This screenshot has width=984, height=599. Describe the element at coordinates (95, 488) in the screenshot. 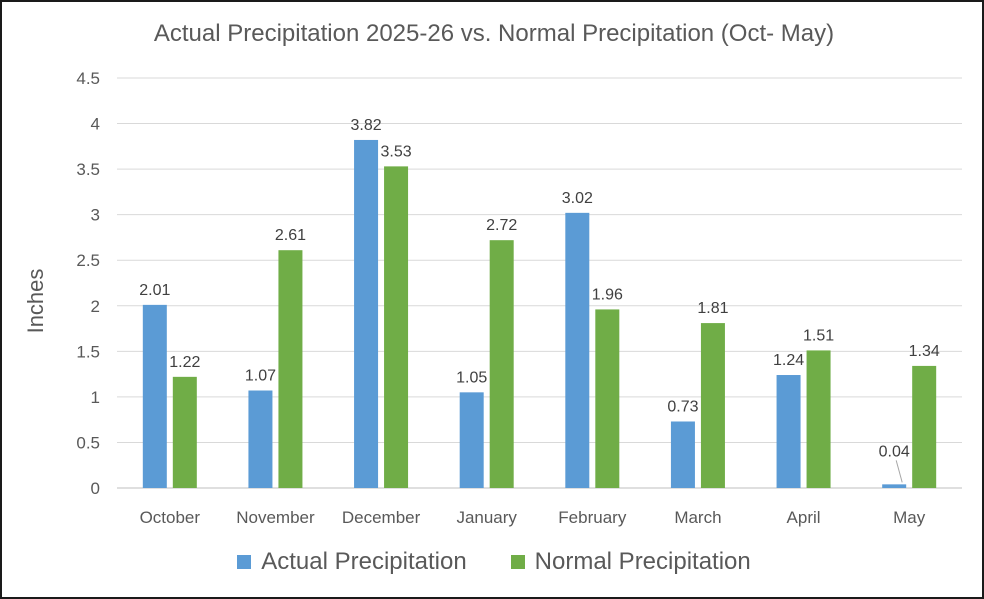

I see `y-tick-label: 0` at that location.